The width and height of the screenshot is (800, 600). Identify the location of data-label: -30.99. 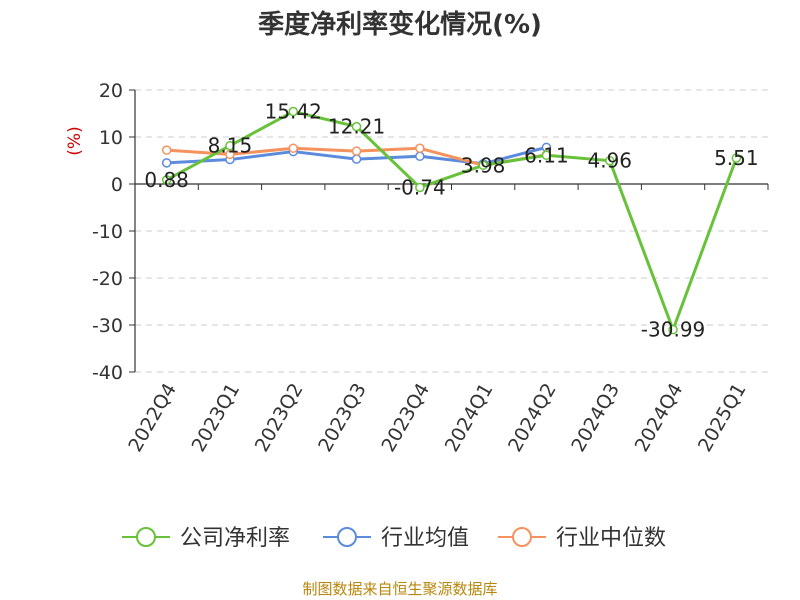
(673, 330).